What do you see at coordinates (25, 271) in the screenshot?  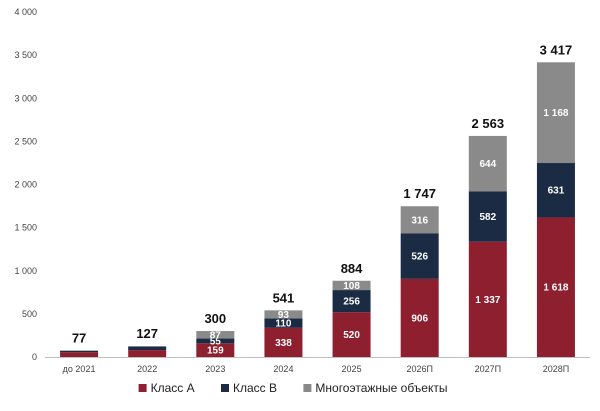 I see `y-tick-label: 1 000` at bounding box center [25, 271].